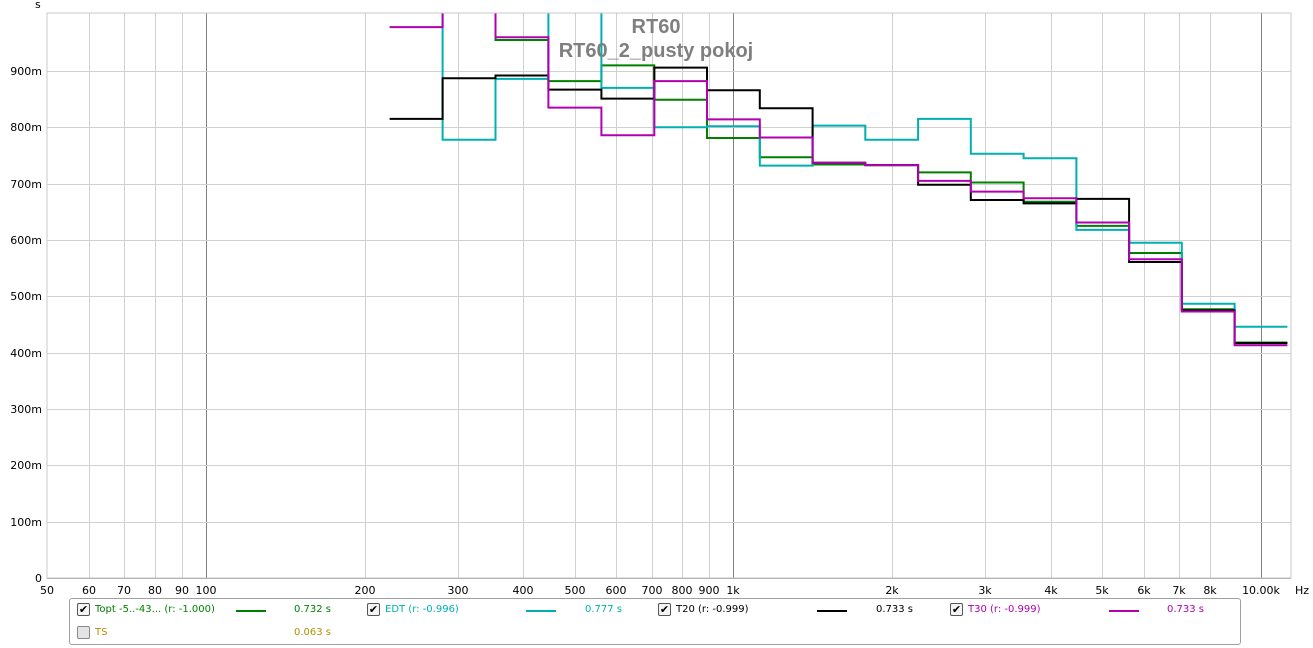  Describe the element at coordinates (47, 590) in the screenshot. I see `x-tick-label: 50` at that location.